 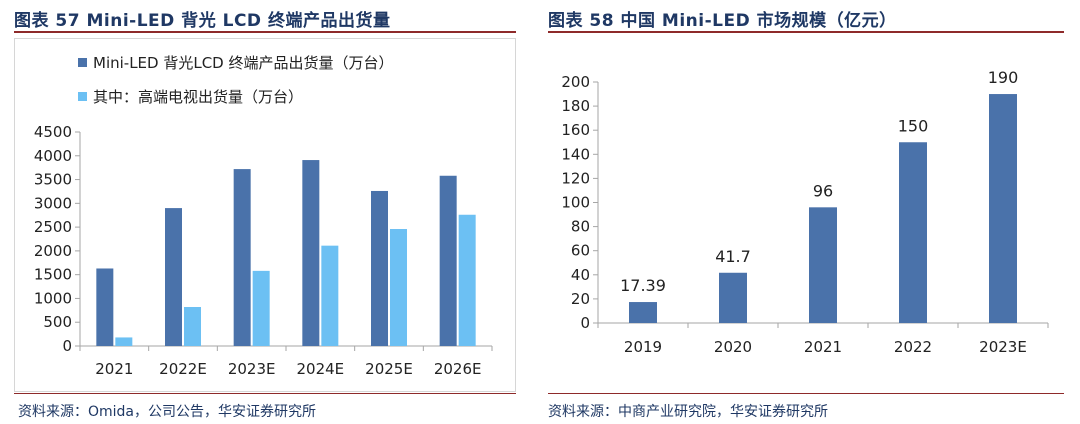 I want to click on data-label: 150, so click(x=913, y=125).